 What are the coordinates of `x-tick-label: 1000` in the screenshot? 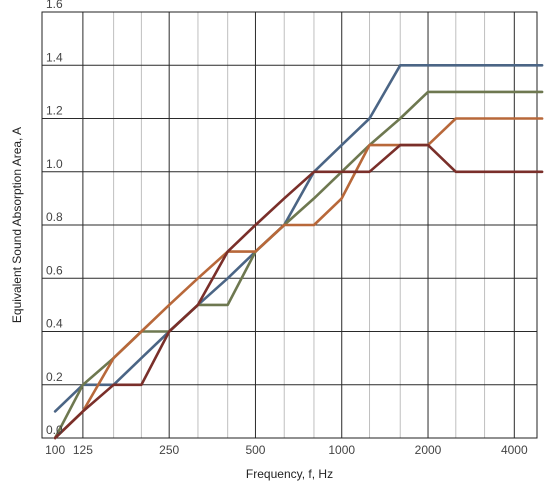 It's located at (341, 450).